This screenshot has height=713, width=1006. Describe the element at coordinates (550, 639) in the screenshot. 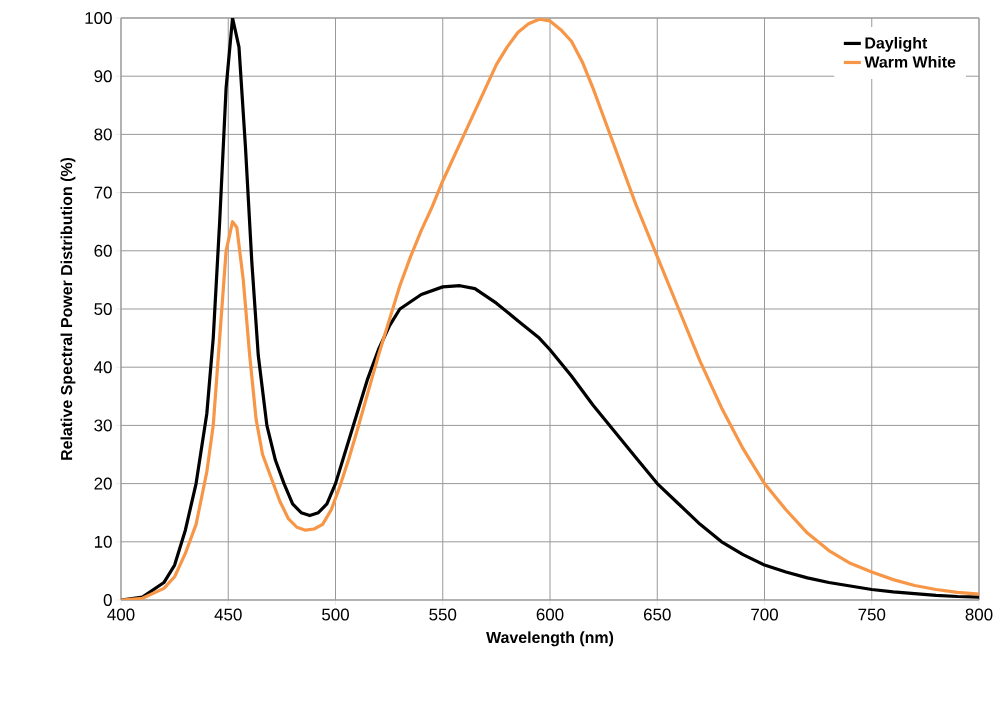

I see `x-axis-title: Wavelength (nm)` at that location.